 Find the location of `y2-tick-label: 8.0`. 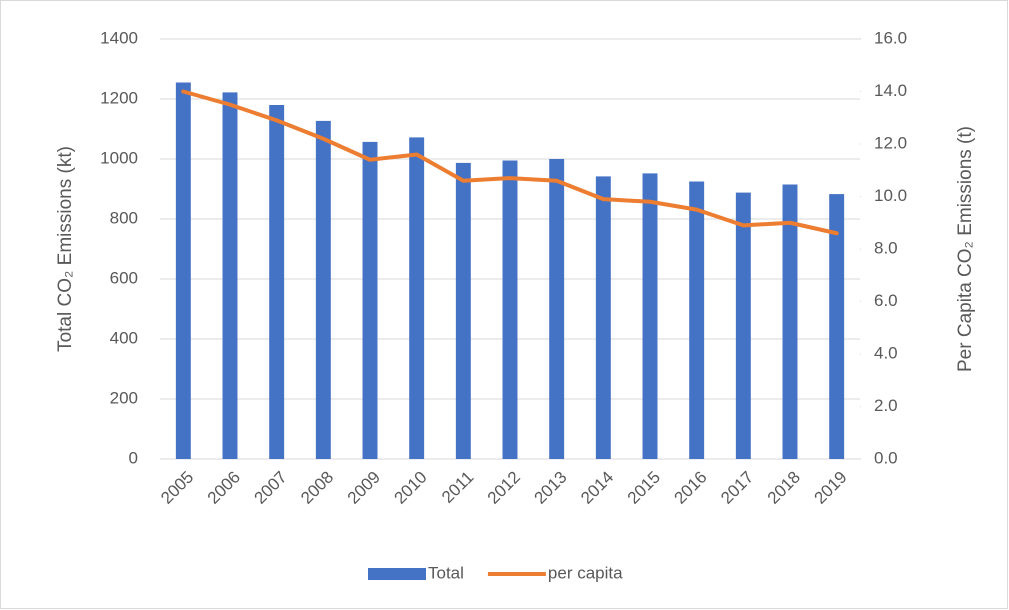

y2-tick-label: 8.0 is located at coordinates (886, 247).